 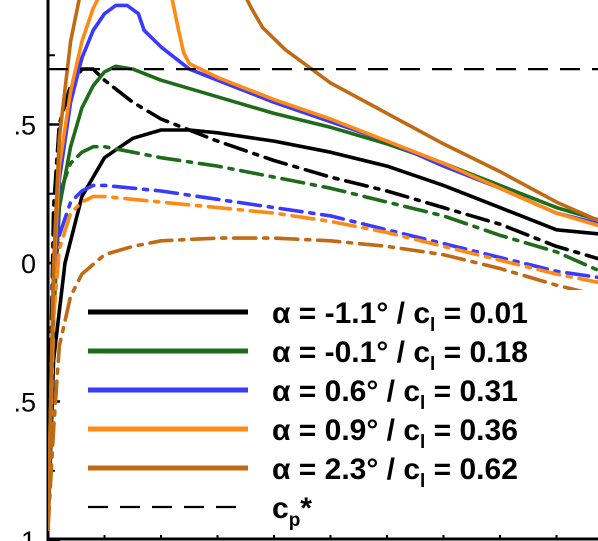 I want to click on legend-label-0: α = -1.1° / cl = 0.01, so click(x=400, y=316).